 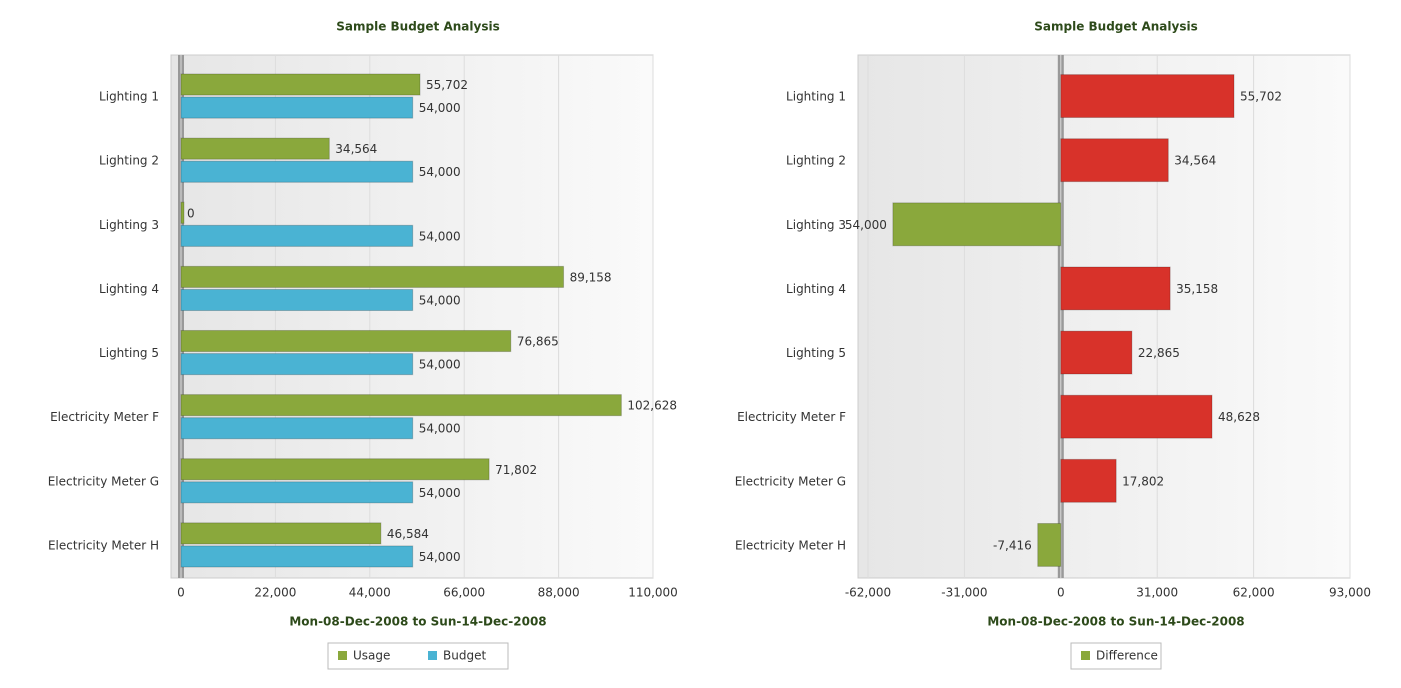 I want to click on x-tick-label: -31,000, so click(x=964, y=593).